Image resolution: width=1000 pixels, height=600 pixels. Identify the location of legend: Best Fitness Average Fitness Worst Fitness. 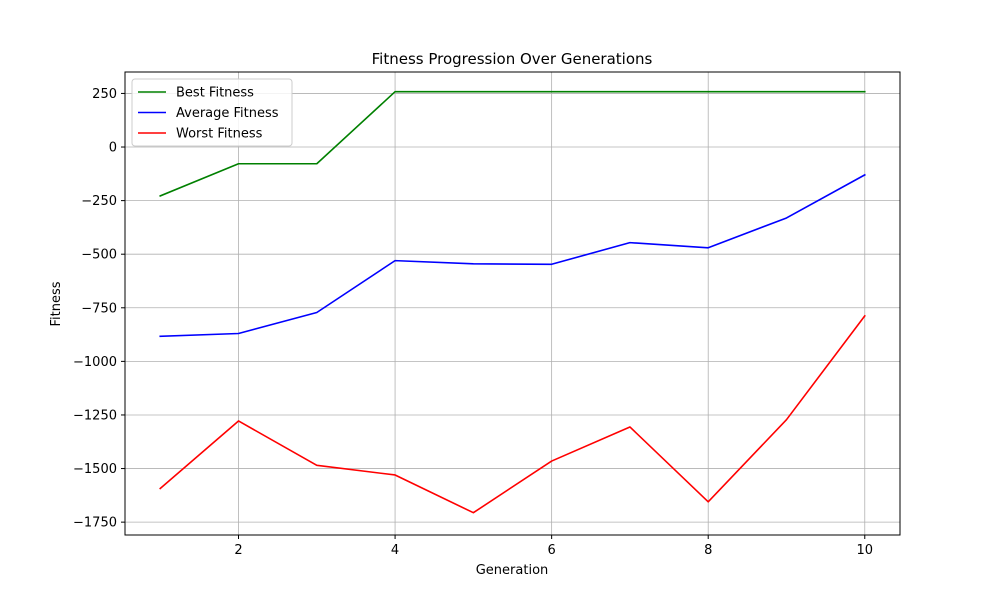
(212, 112).